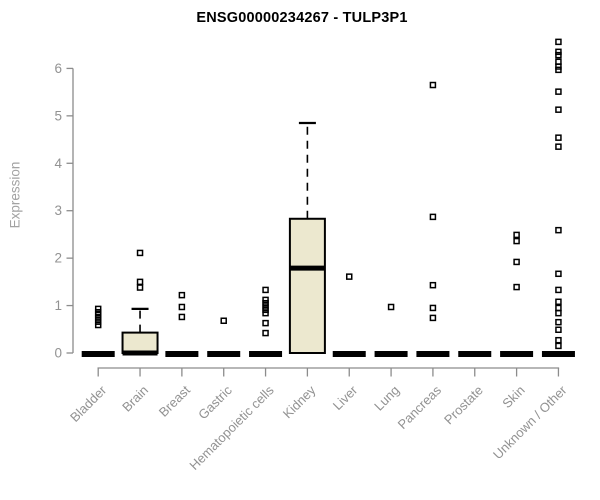 Image resolution: width=600 pixels, height=500 pixels. I want to click on flat-box-gastric, so click(224, 354).